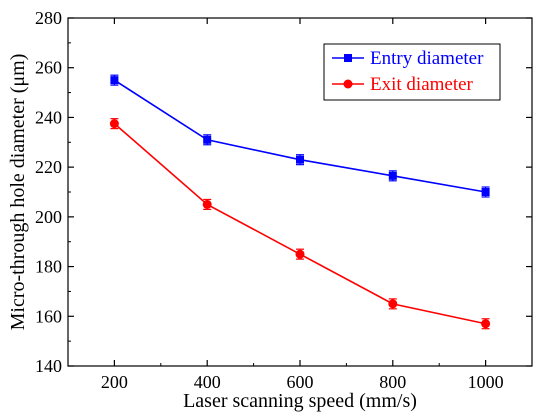  I want to click on legend: Entry diameter Exit diameter, so click(412, 72).